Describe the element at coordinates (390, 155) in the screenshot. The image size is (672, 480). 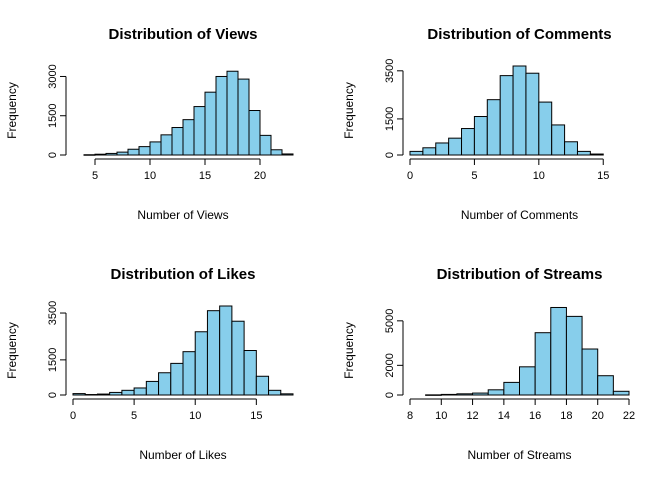
I see `panel2-y-tick-label: 0` at that location.